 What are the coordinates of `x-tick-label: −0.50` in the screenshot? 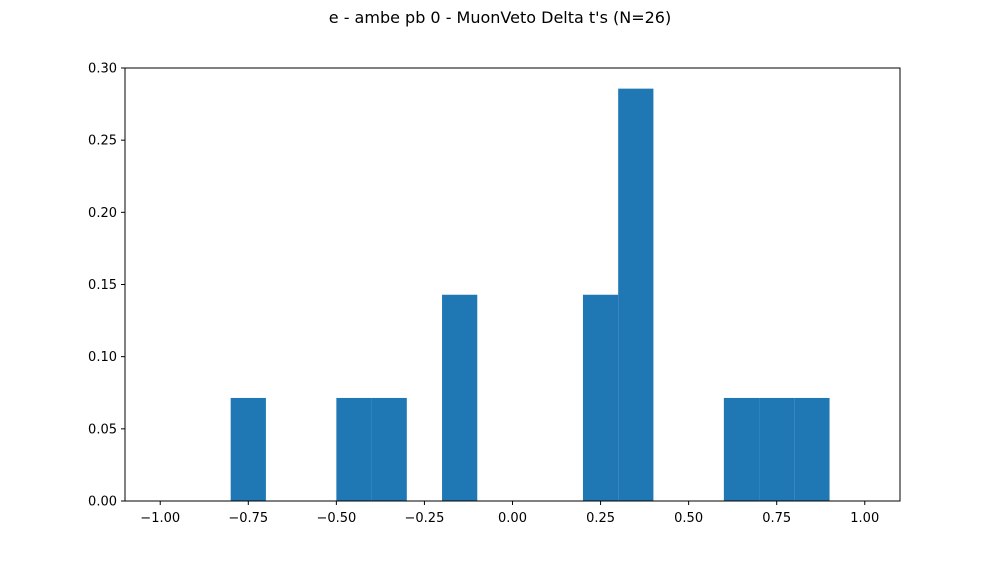 It's located at (336, 518).